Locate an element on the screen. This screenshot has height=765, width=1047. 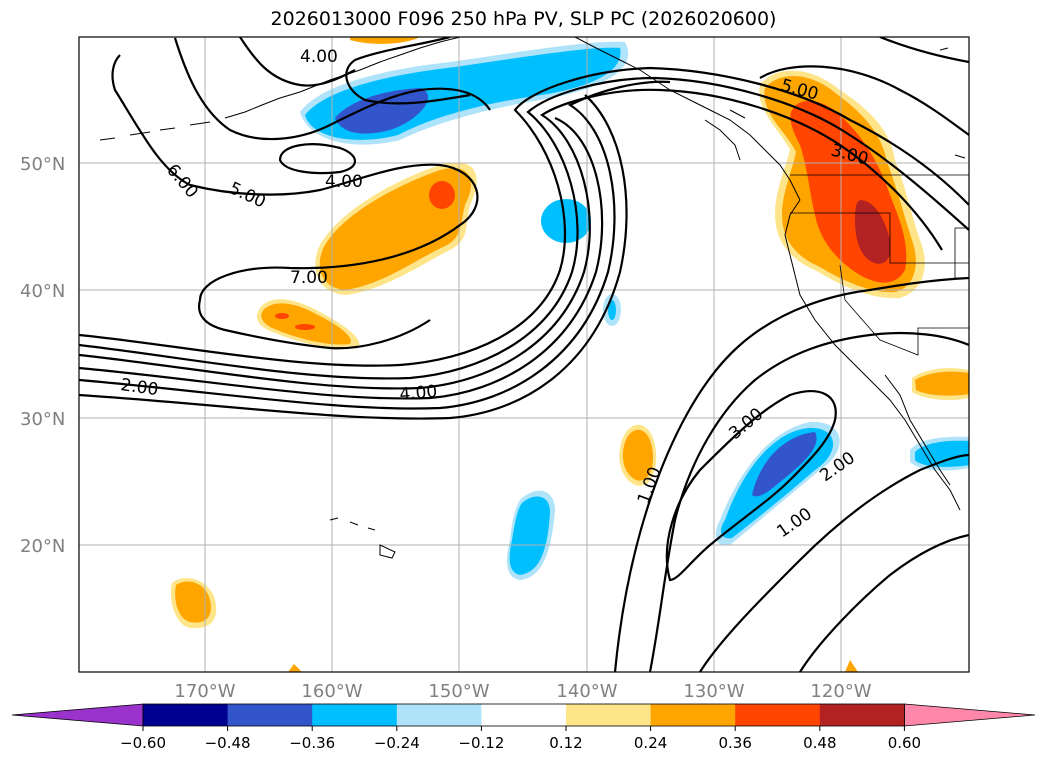
contour-label: 7.00 is located at coordinates (309, 278).